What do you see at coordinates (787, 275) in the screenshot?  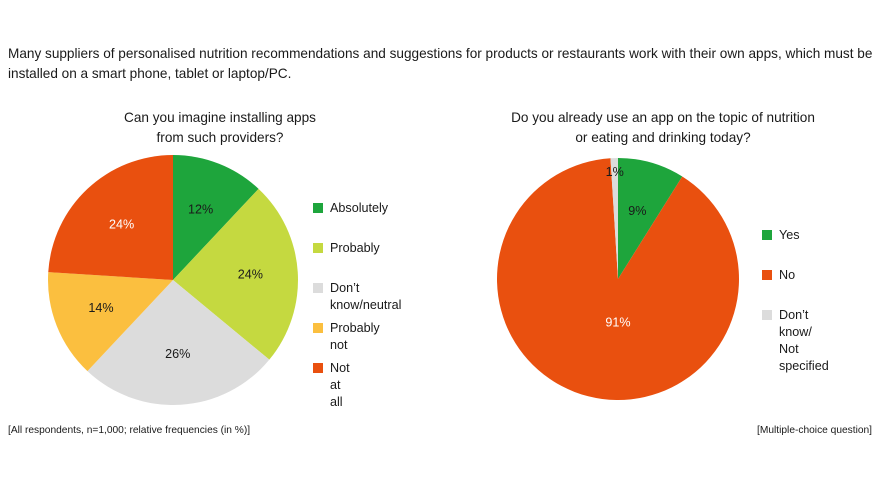 I see `legend-label: No` at bounding box center [787, 275].